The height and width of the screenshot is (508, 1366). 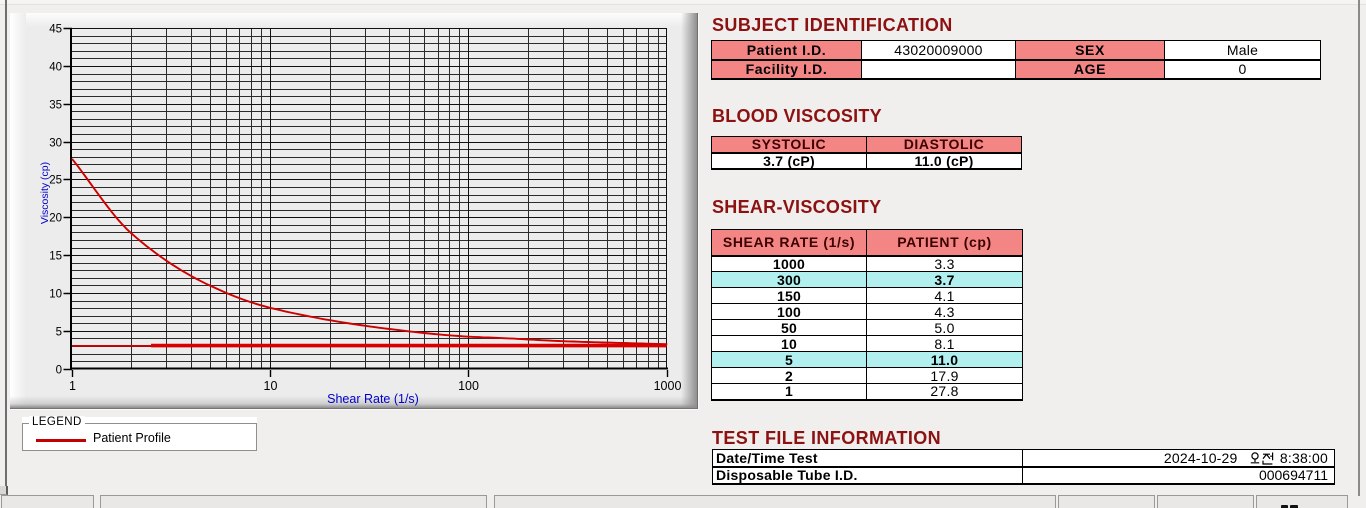 What do you see at coordinates (55, 106) in the screenshot?
I see `svg-text: 35` at bounding box center [55, 106].